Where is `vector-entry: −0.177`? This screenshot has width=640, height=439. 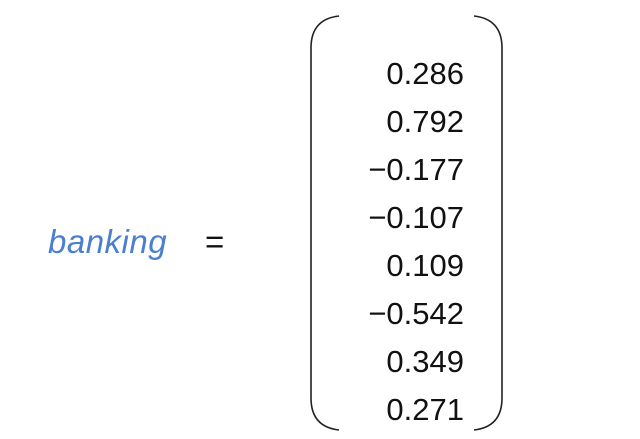
vector-entry: −0.177 is located at coordinates (416, 169).